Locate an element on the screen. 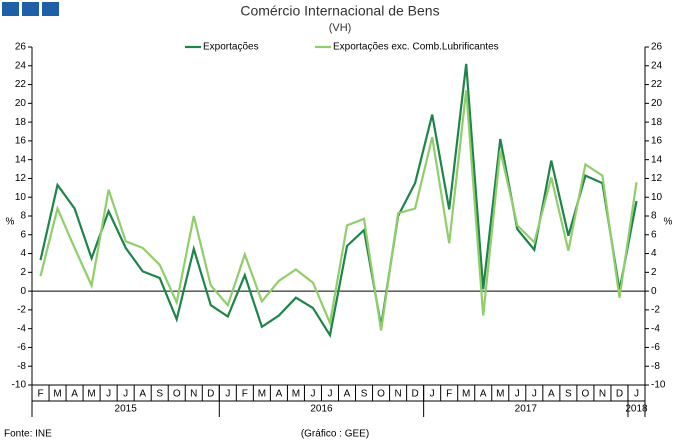  y-tick-label: -8 is located at coordinates (21, 366).